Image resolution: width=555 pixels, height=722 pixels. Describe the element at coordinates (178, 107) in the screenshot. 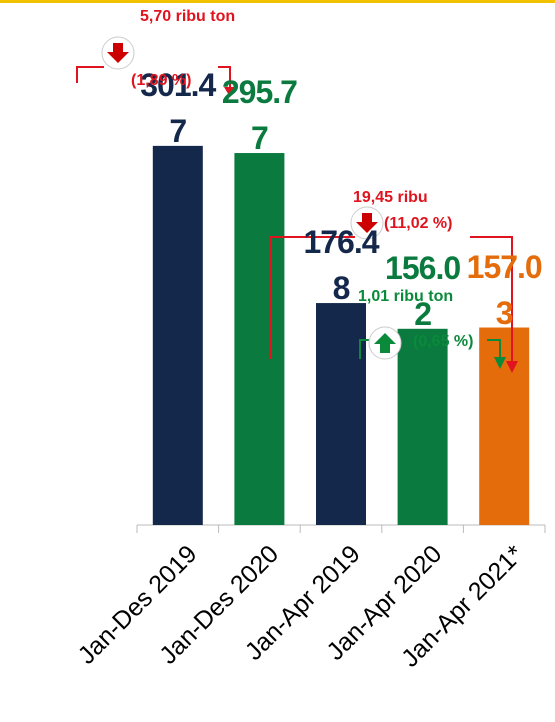

I see `value-label: 301.47` at that location.